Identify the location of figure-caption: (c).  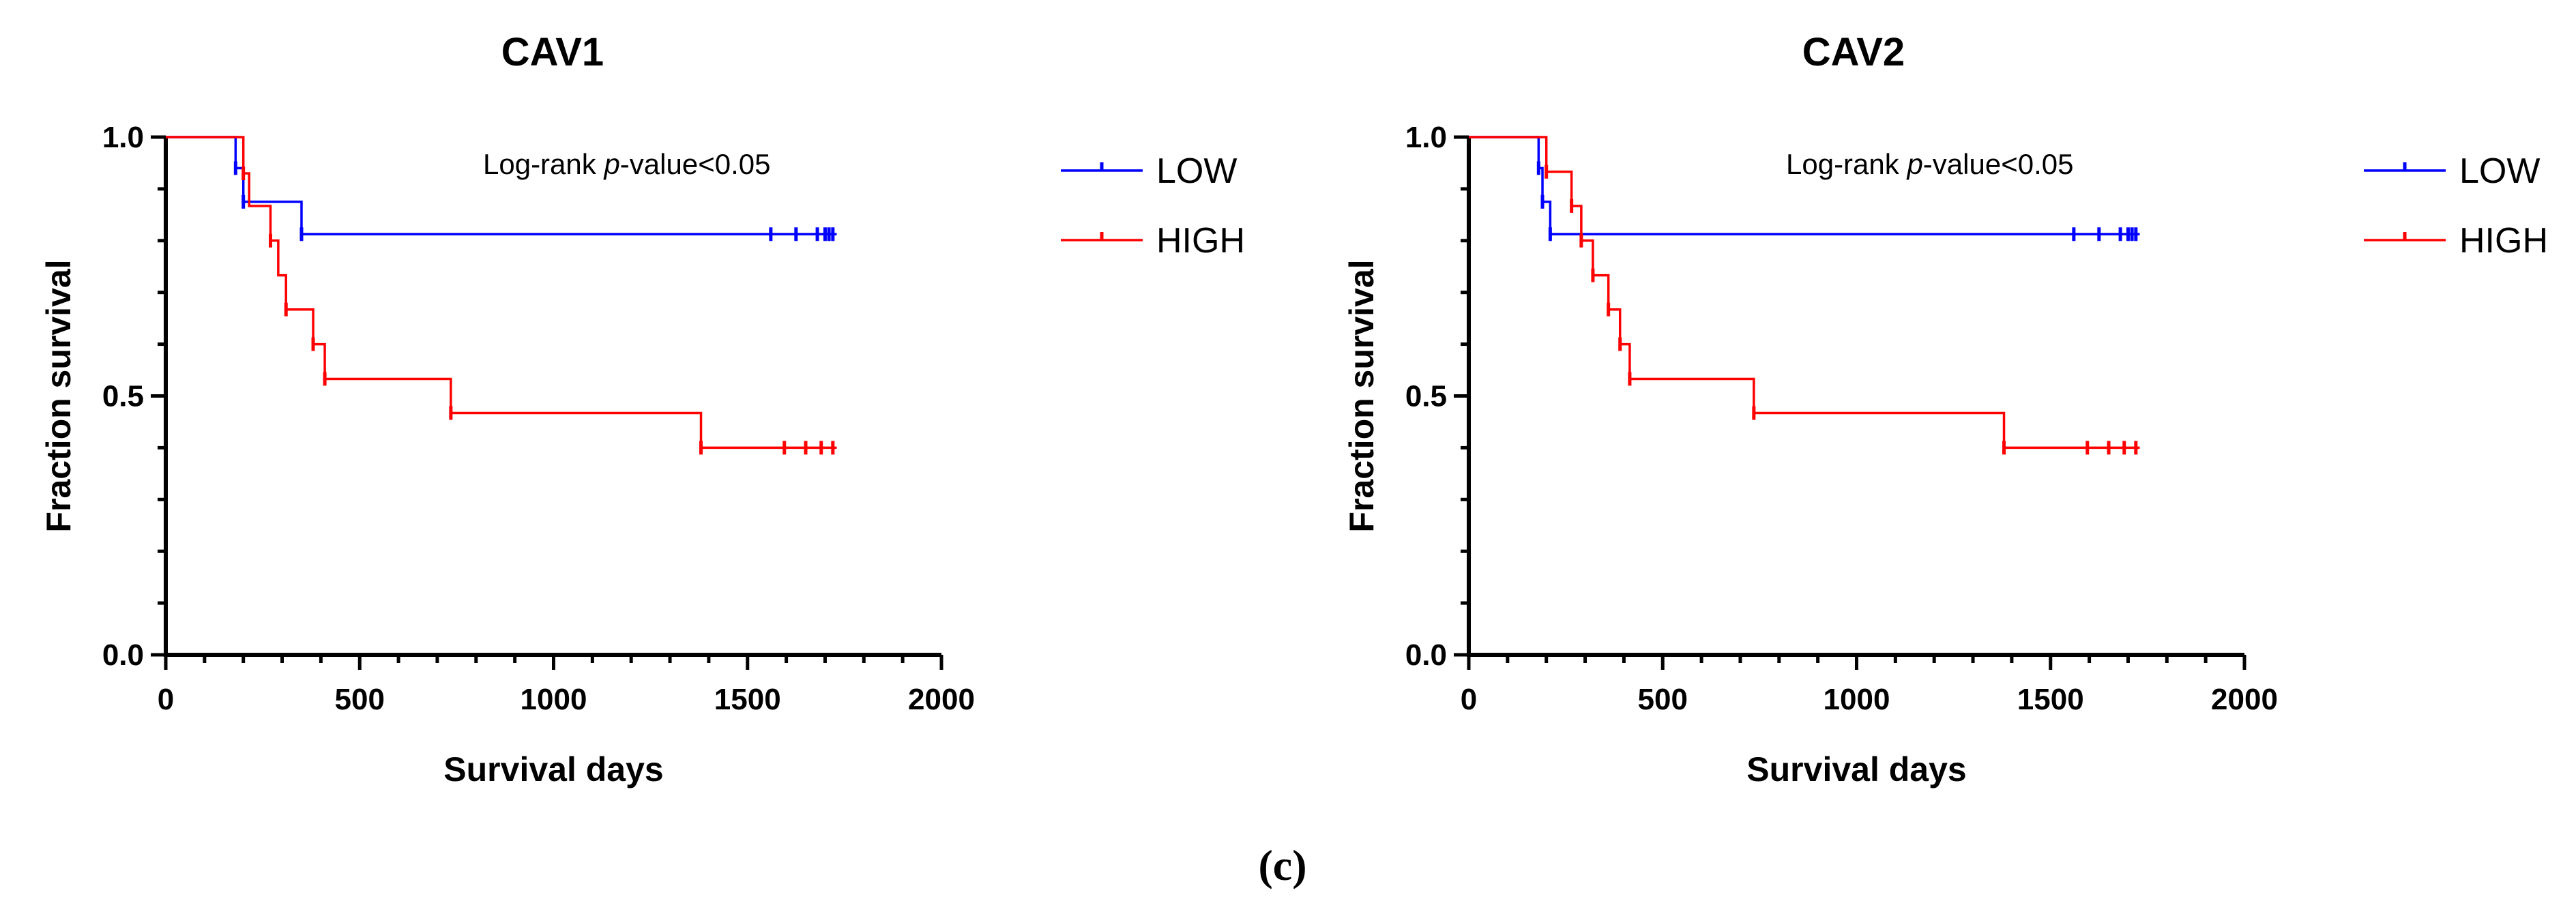
(1282, 865).